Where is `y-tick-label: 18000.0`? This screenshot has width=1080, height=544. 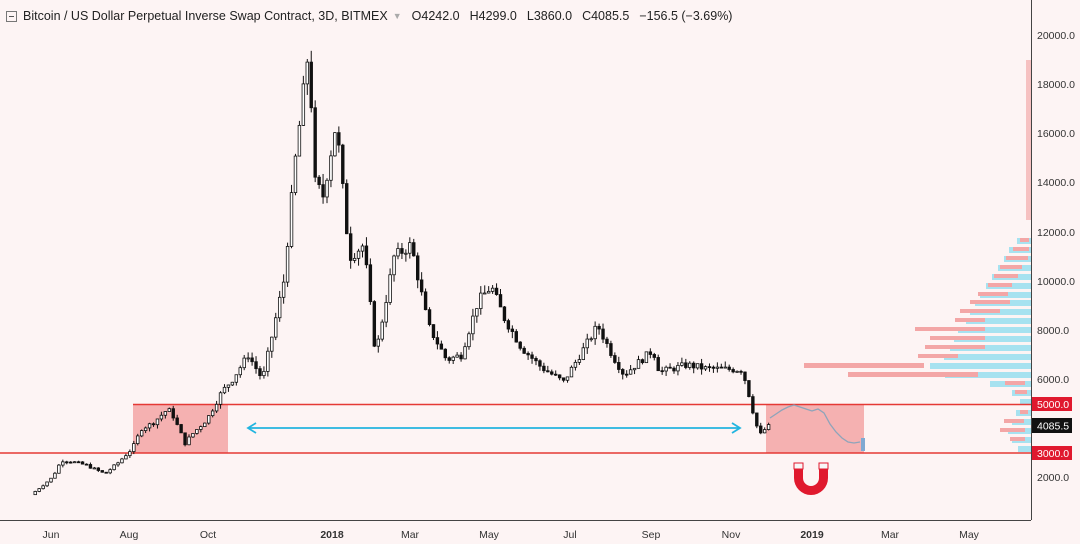
y-tick-label: 18000.0 is located at coordinates (1056, 85).